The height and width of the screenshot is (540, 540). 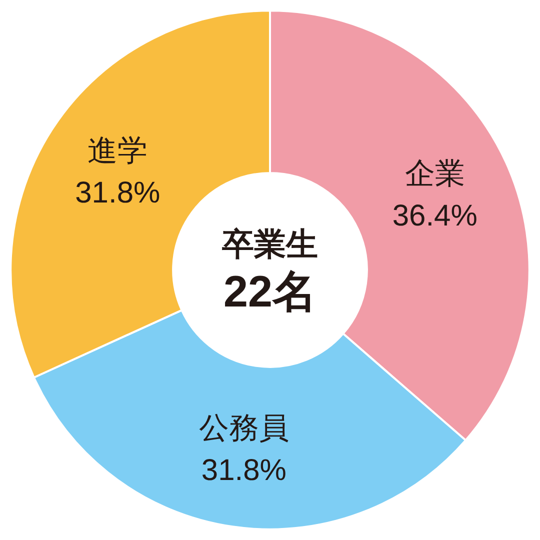 I want to click on slice-label: 公務員, so click(x=243, y=428).